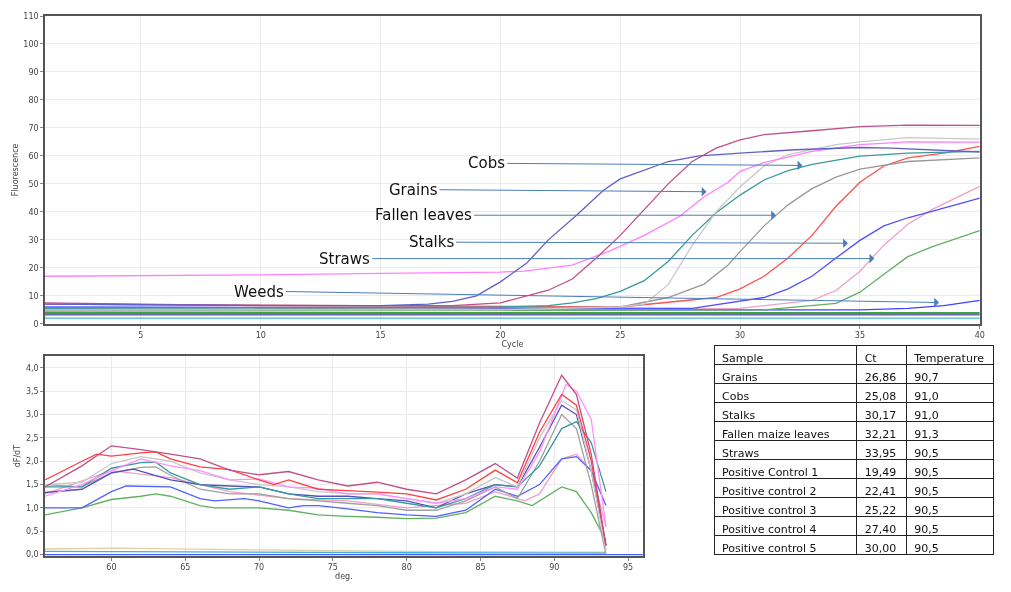 The width and height of the screenshot is (1011, 592). What do you see at coordinates (769, 491) in the screenshot?
I see `category-label: Positive control 2` at bounding box center [769, 491].